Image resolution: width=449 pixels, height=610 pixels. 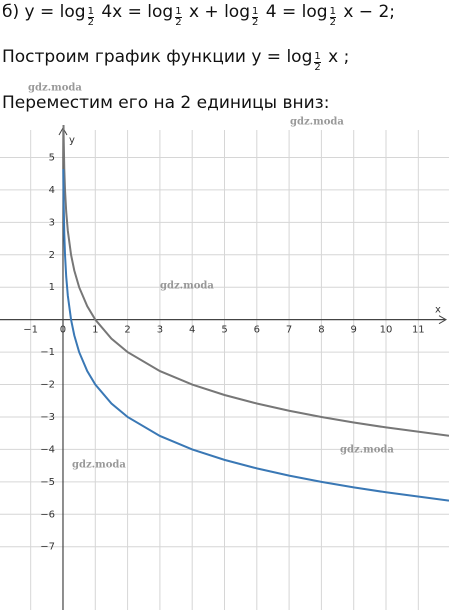 What do you see at coordinates (47, 482) in the screenshot?
I see `y-tick-label: −5` at bounding box center [47, 482].